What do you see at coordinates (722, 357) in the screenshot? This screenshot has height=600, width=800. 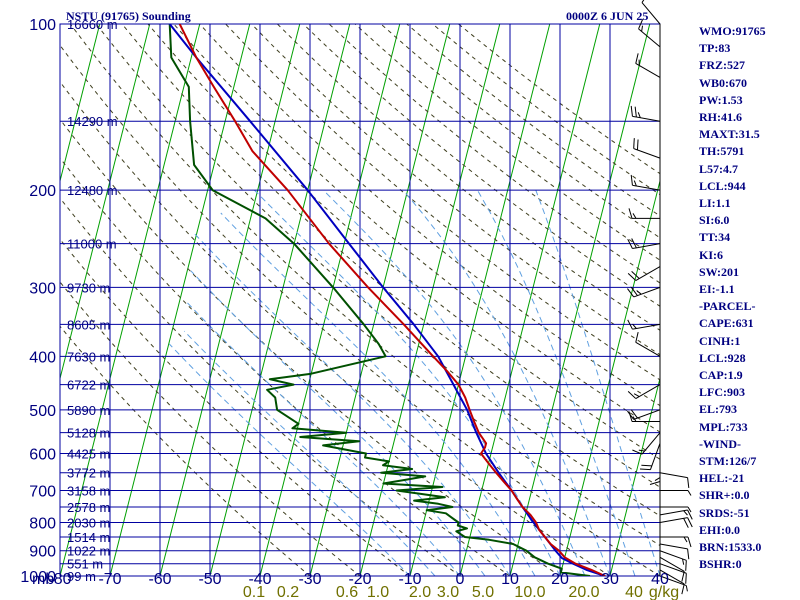 I see `index-line: LCL:928` at bounding box center [722, 357].